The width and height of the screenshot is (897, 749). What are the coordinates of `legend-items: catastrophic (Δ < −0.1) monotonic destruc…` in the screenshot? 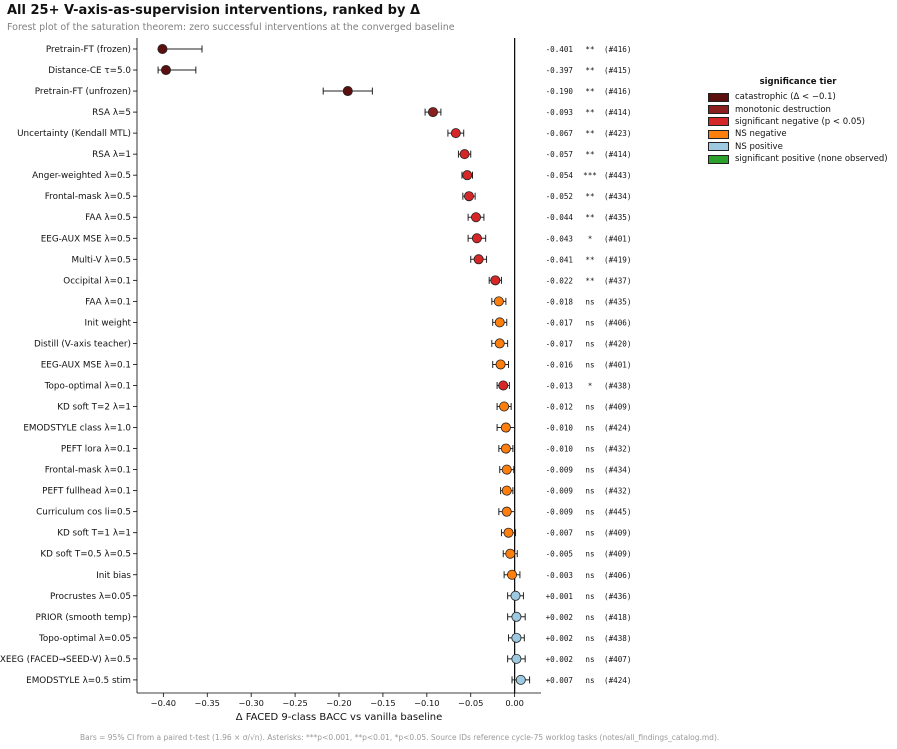 It's located at (797, 128).